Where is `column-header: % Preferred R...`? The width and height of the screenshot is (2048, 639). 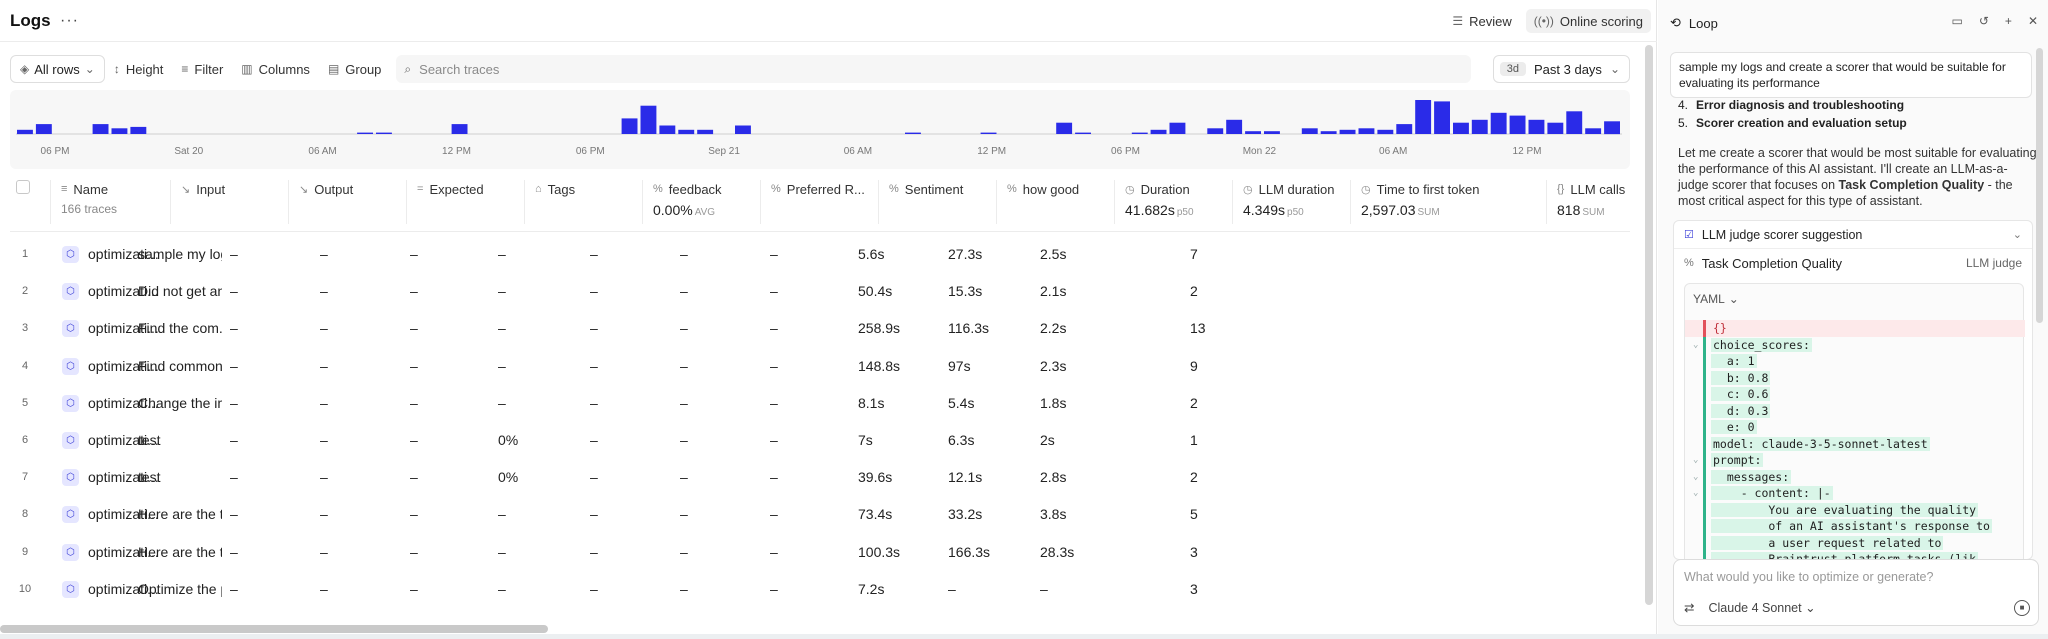 column-header: % Preferred R... is located at coordinates (812, 202).